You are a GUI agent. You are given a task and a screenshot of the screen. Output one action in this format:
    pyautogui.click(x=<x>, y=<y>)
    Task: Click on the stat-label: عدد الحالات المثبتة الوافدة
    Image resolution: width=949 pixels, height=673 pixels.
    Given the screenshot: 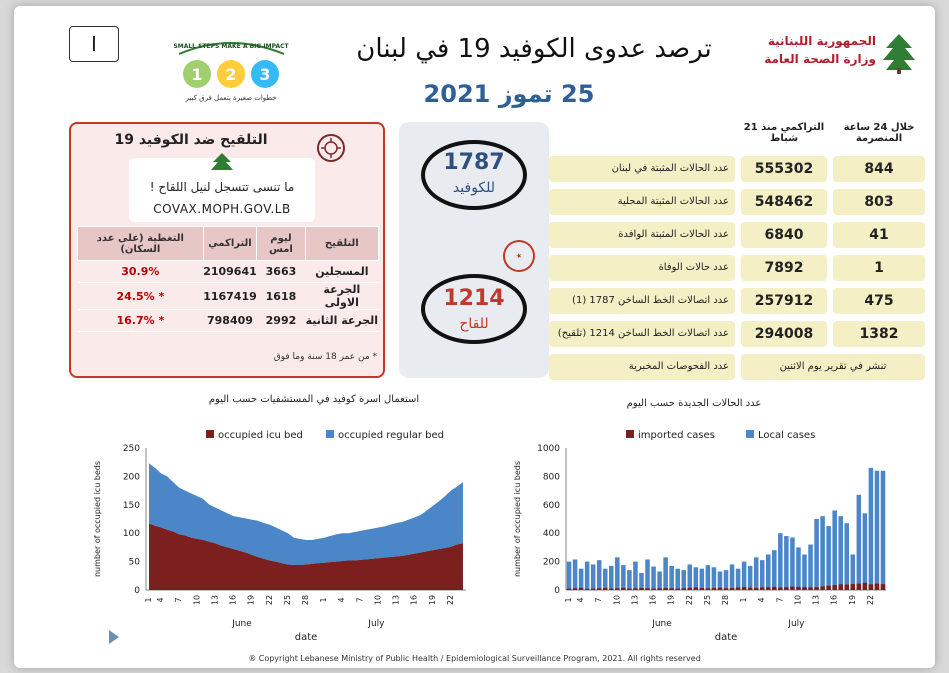 What is the action you would take?
    pyautogui.click(x=642, y=235)
    